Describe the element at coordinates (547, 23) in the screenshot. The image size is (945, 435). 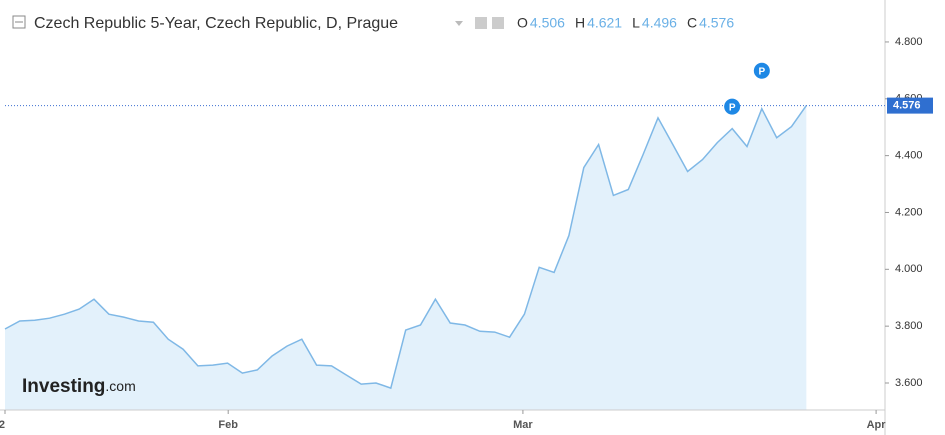
I see `ohlc-value: 4.506` at that location.